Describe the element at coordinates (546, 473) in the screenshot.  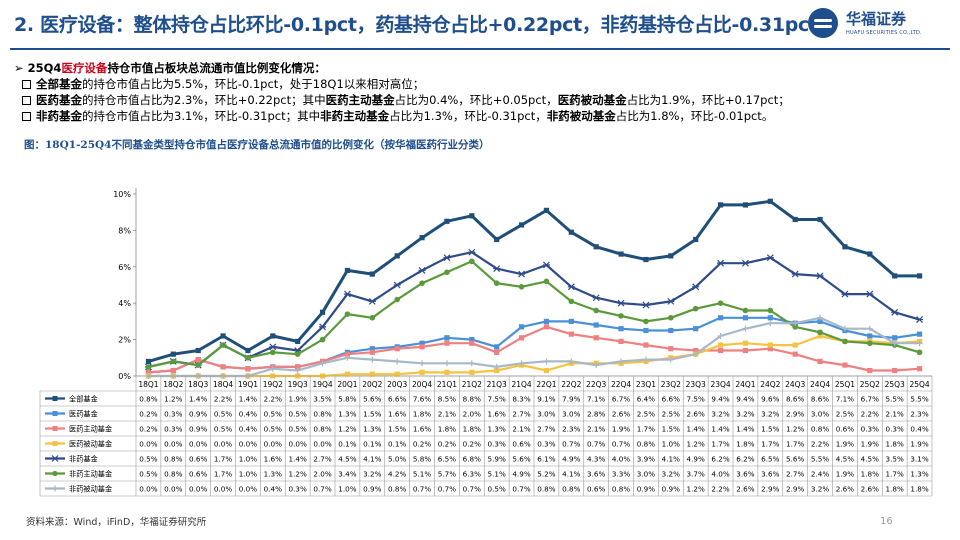
I see `data-label: 5.2%` at that location.